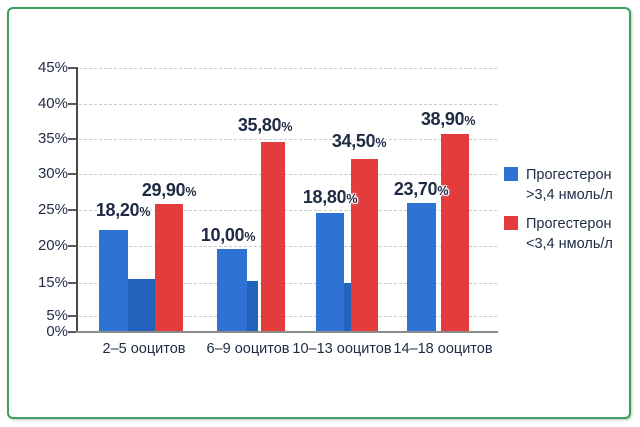 The height and width of the screenshot is (427, 640). Describe the element at coordinates (169, 267) in the screenshot. I see `bar-red-group1` at that location.